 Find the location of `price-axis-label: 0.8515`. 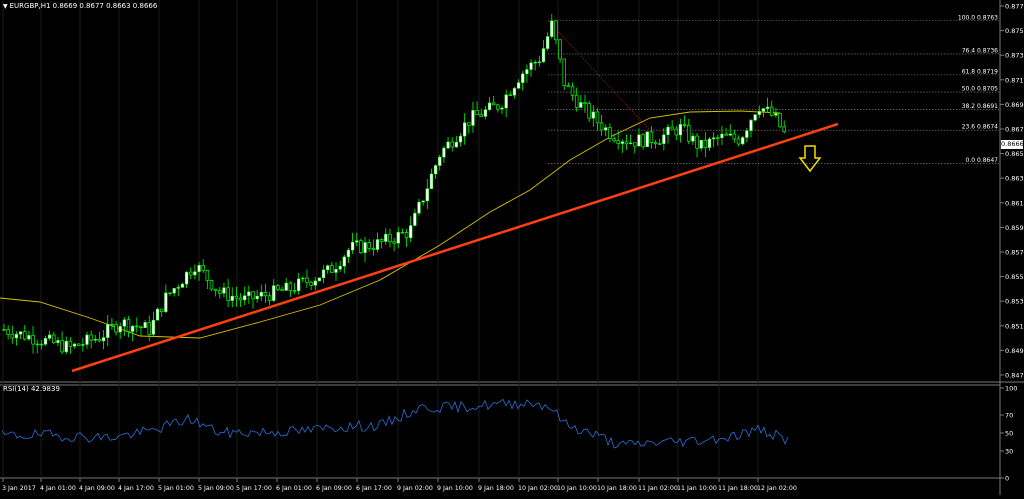

price-axis-label: 0.8515 is located at coordinates (1014, 326).